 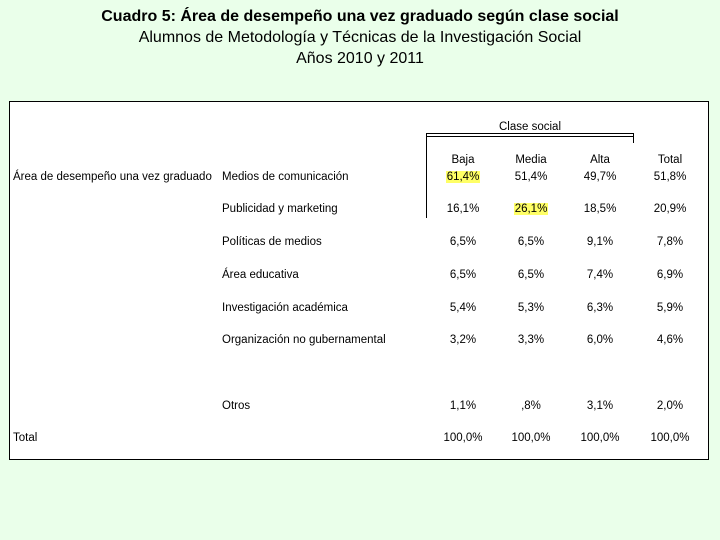 What do you see at coordinates (426, 175) in the screenshot?
I see `group-header-left-line` at bounding box center [426, 175].